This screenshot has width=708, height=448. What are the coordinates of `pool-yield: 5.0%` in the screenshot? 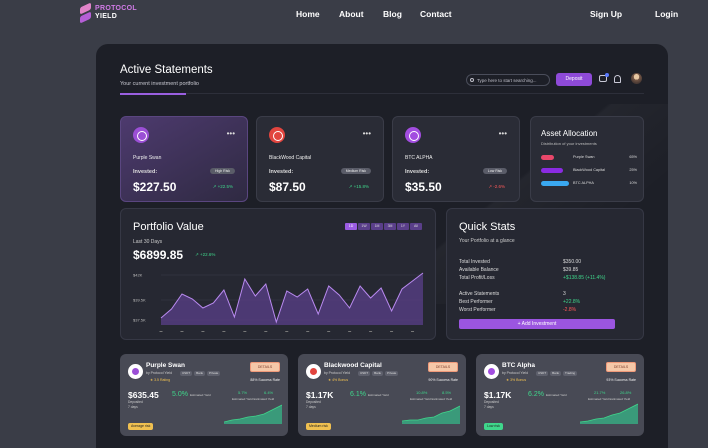 It's located at (180, 394).